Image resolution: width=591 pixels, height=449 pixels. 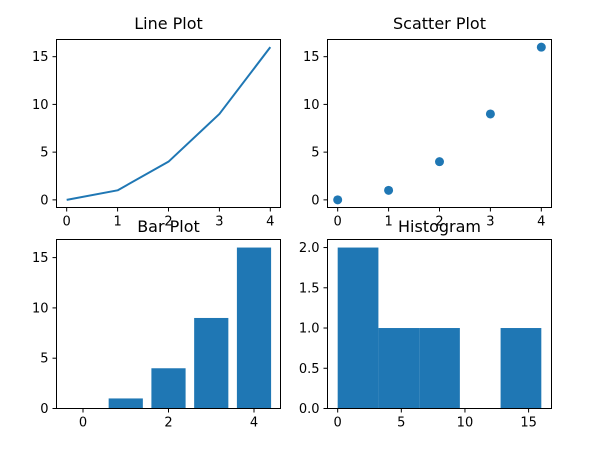 I want to click on histogram-x-tick-label: 15, so click(x=528, y=423).